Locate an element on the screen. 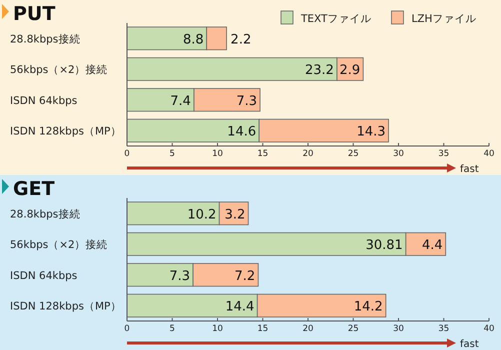  data-label: 2.2 is located at coordinates (241, 40).